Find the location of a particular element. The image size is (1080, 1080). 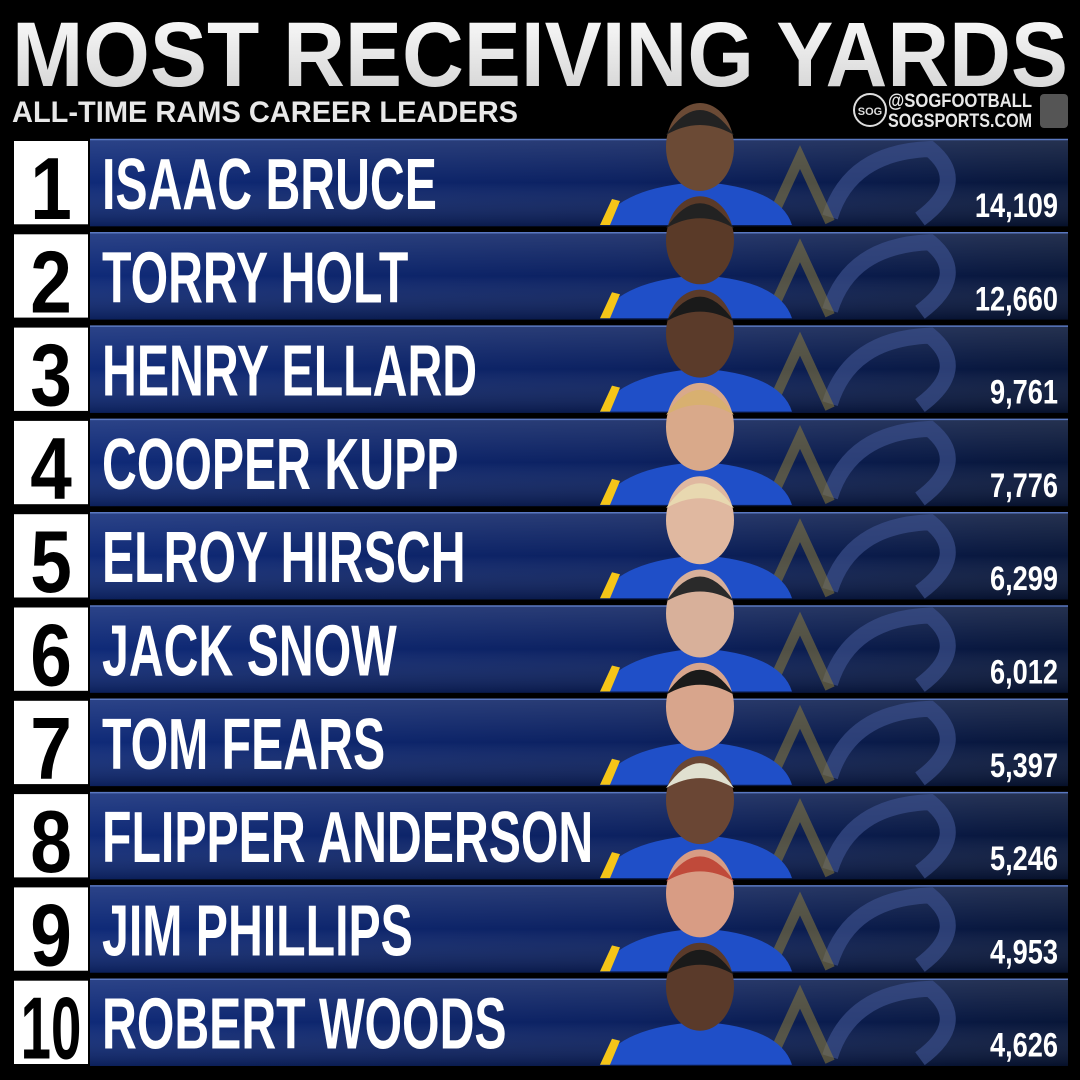

yards: 5,397 is located at coordinates (1024, 765).